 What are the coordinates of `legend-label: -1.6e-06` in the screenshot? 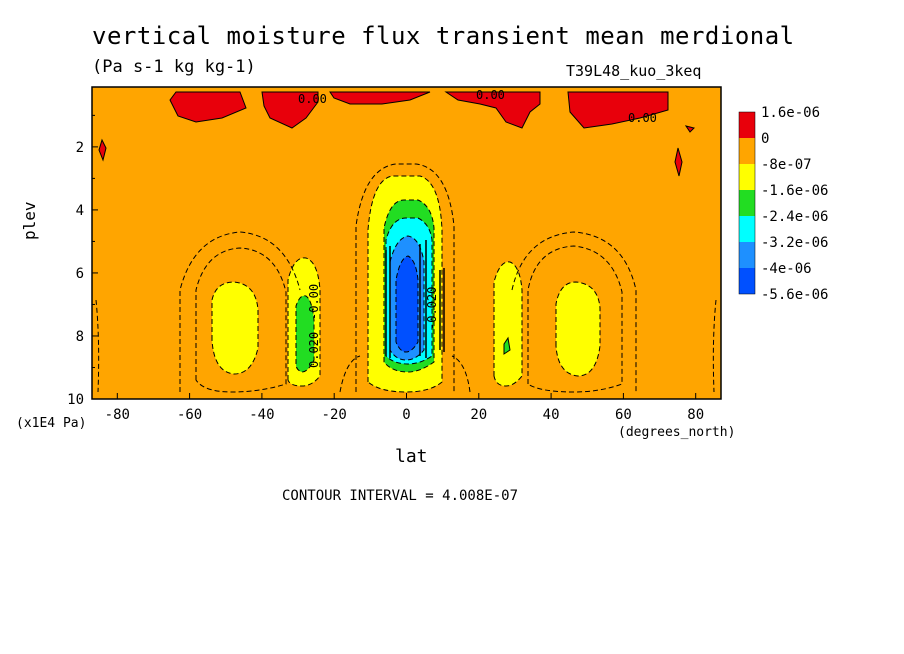 It's located at (794, 191).